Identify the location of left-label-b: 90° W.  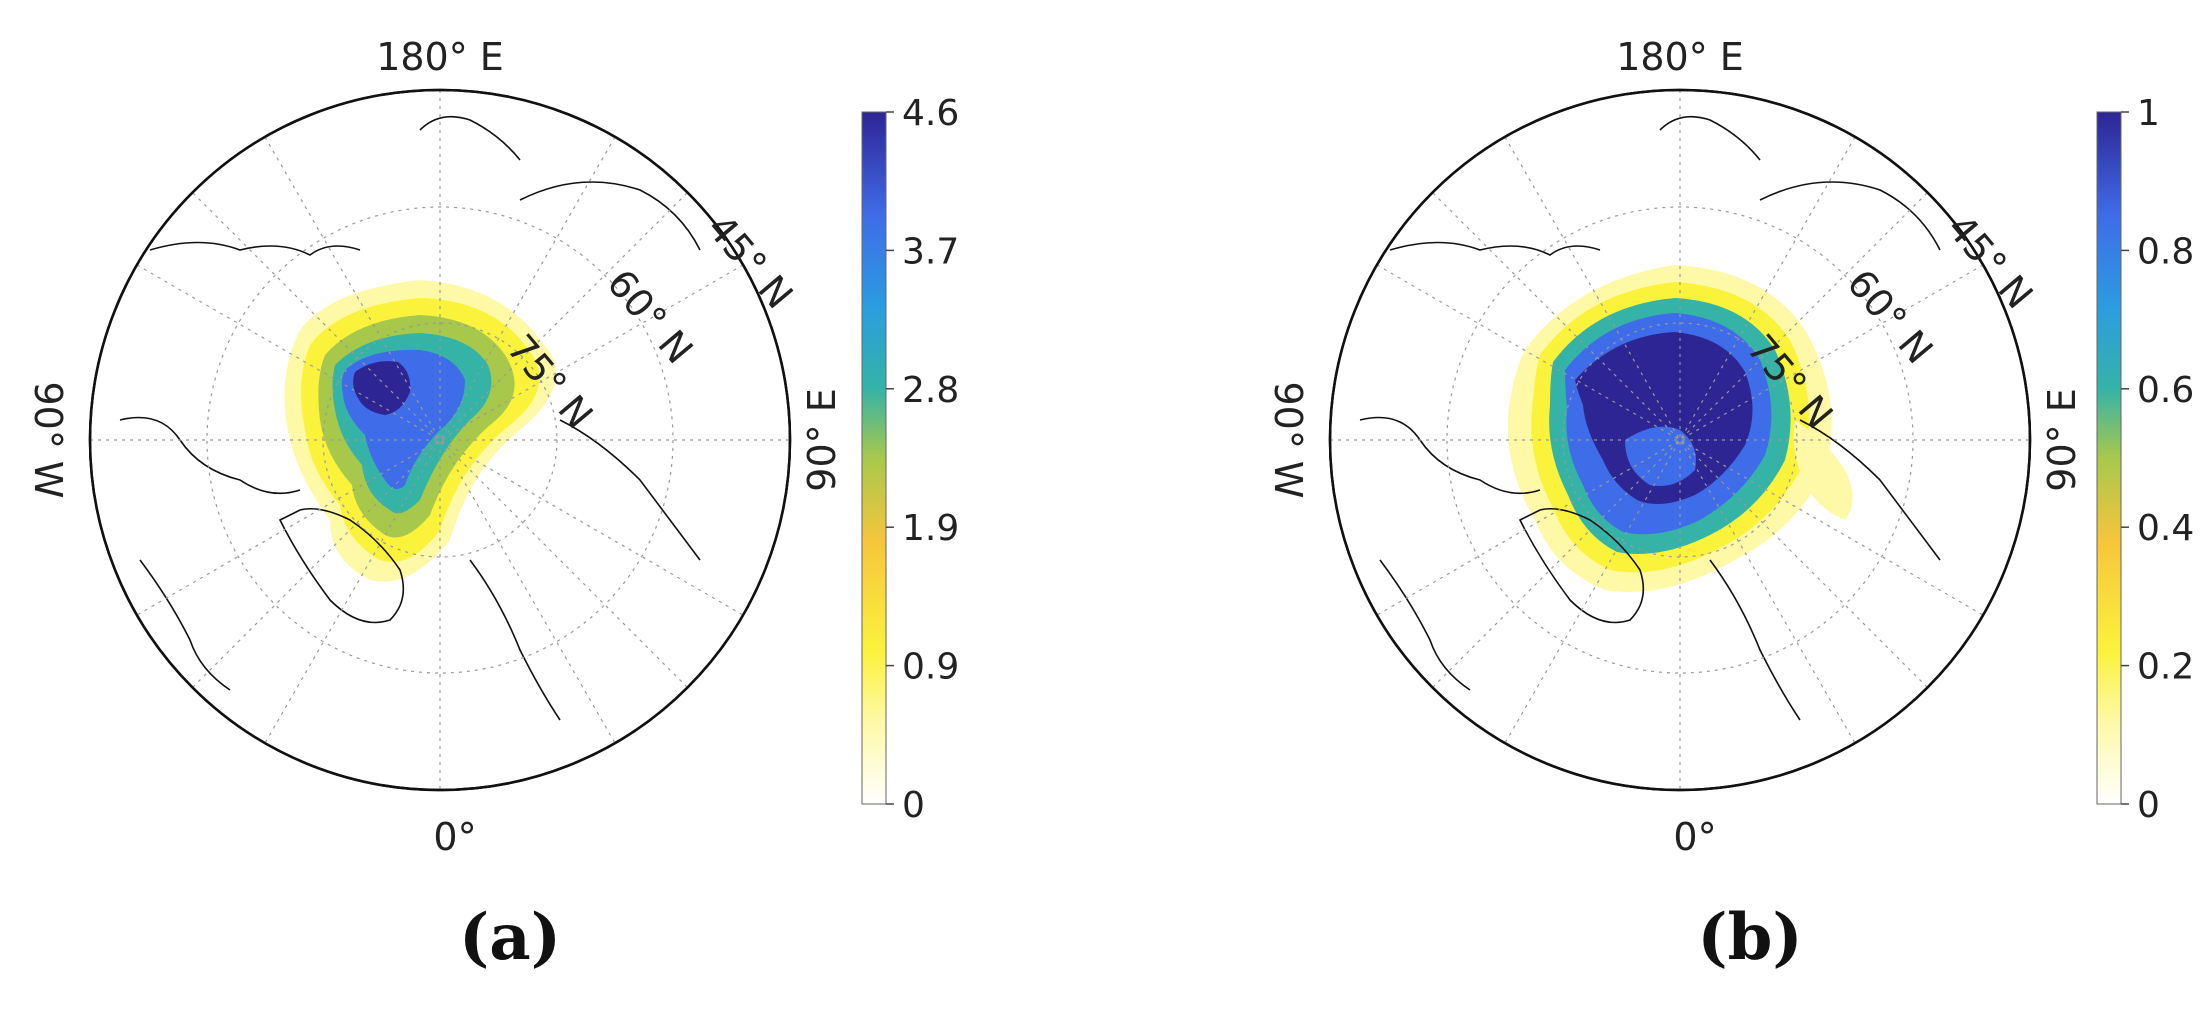
(1288, 439).